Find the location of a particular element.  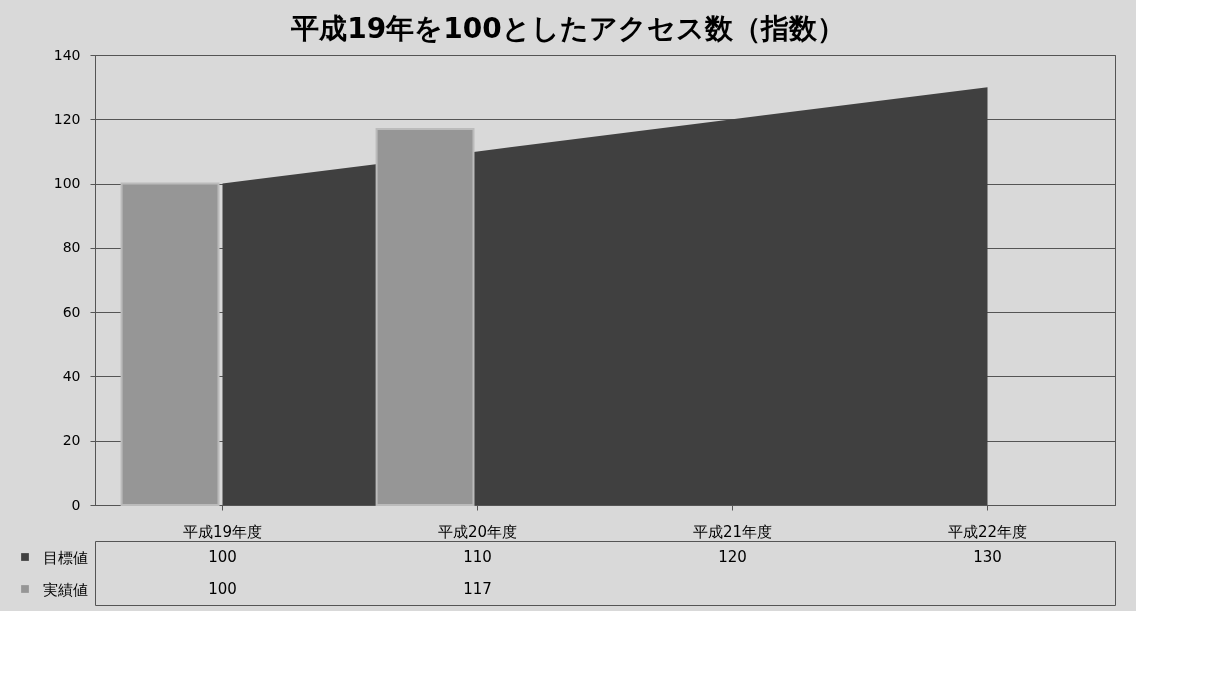

y-tick-label: 20 is located at coordinates (71, 440).